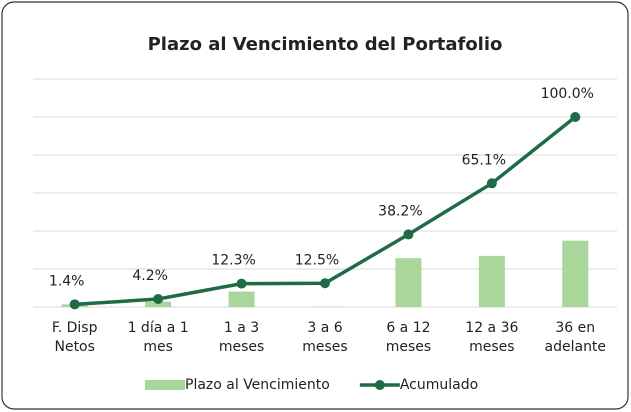 Image resolution: width=631 pixels, height=412 pixels. What do you see at coordinates (74, 347) in the screenshot?
I see `x-tick-label-line: Netos` at bounding box center [74, 347].